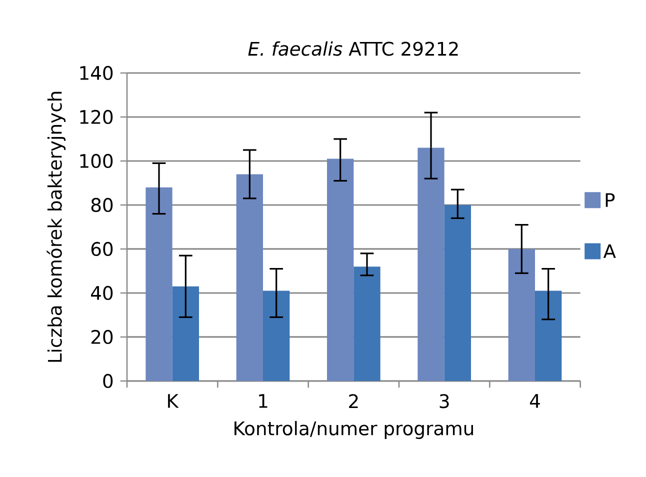 The image size is (646, 477). What do you see at coordinates (102, 337) in the screenshot?
I see `y-tick-label: 20` at bounding box center [102, 337].